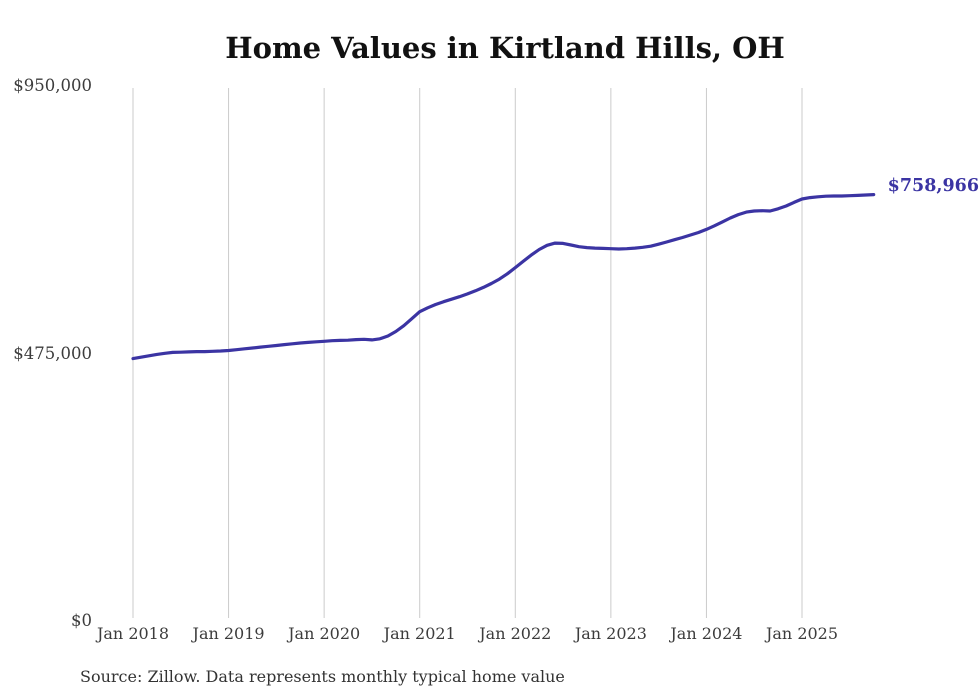  I want to click on x-axis-tick: Jan 2018, so click(133, 633).